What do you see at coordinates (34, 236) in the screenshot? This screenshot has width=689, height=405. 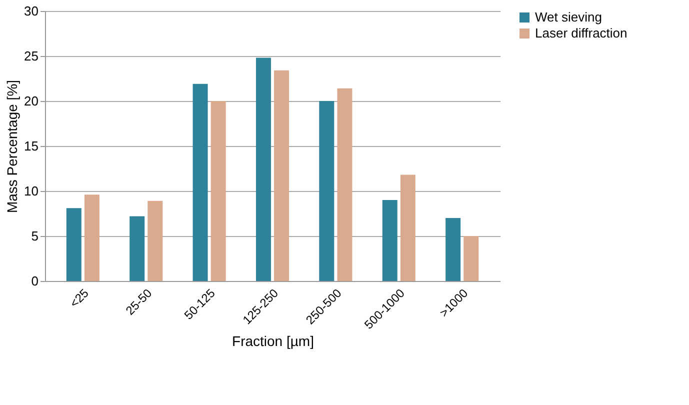 I see `y-tick-label: 5` at bounding box center [34, 236].